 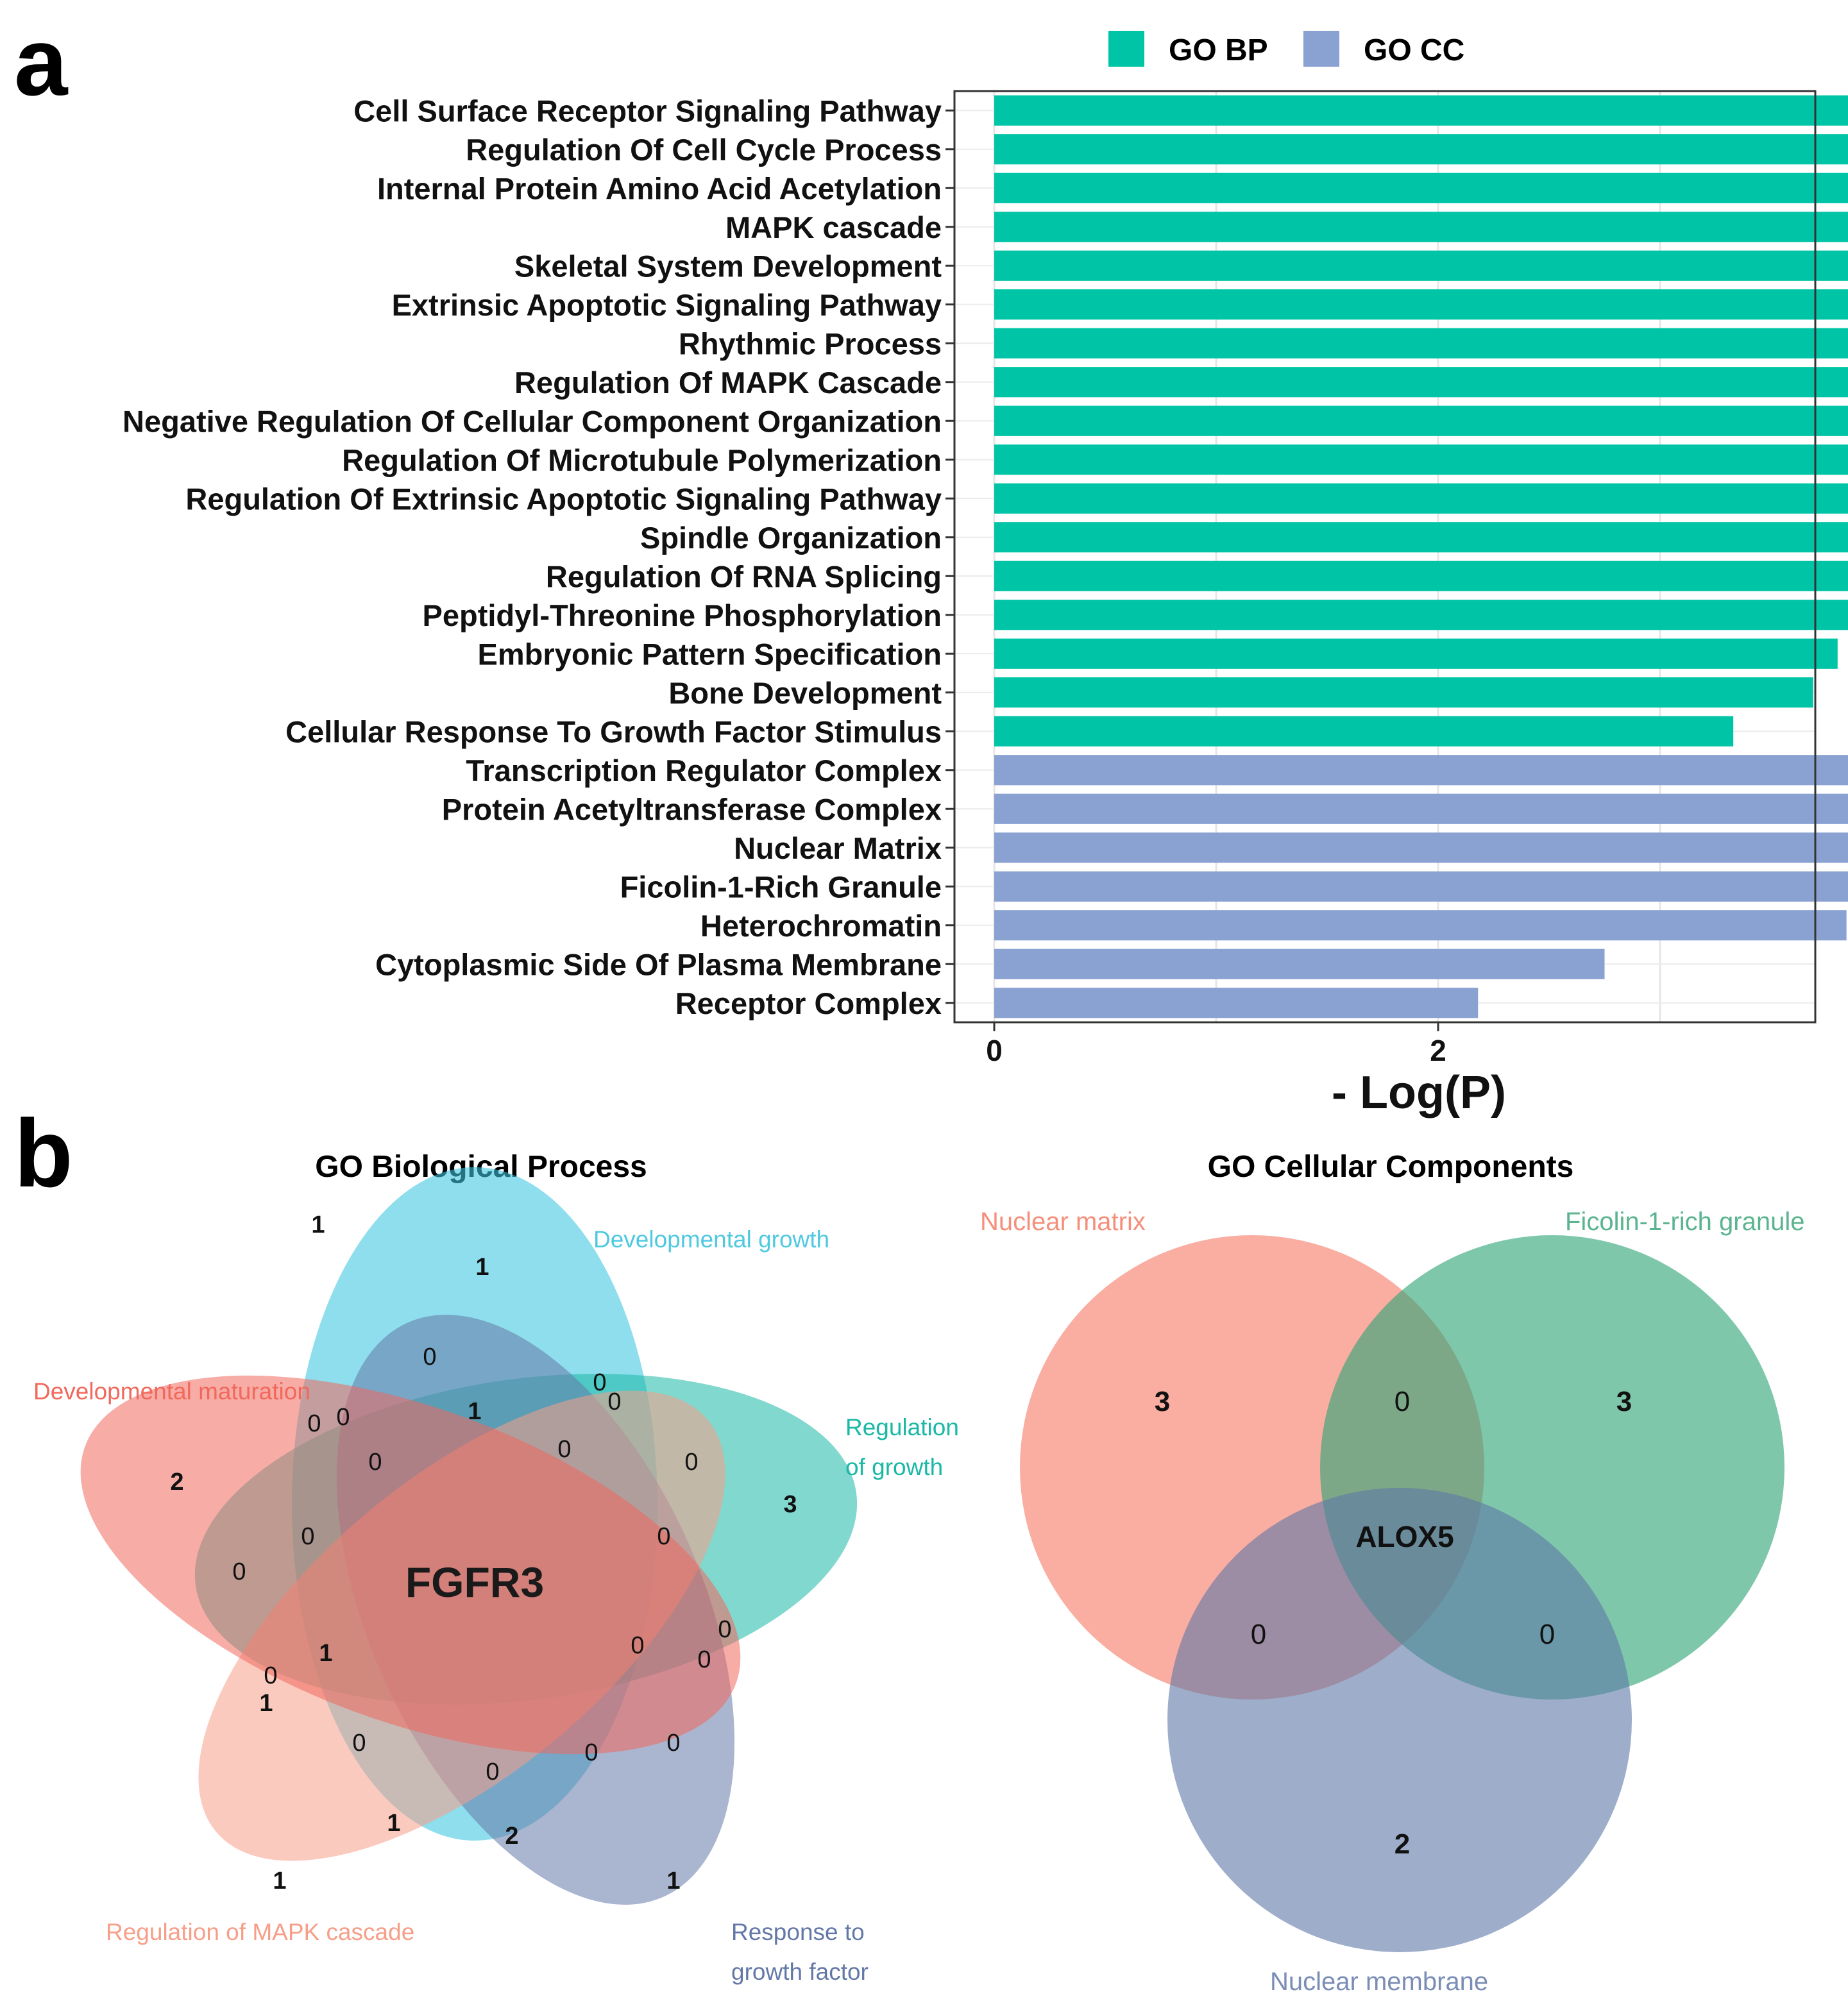 I want to click on category-label: Rhythmic Process, so click(x=810, y=343).